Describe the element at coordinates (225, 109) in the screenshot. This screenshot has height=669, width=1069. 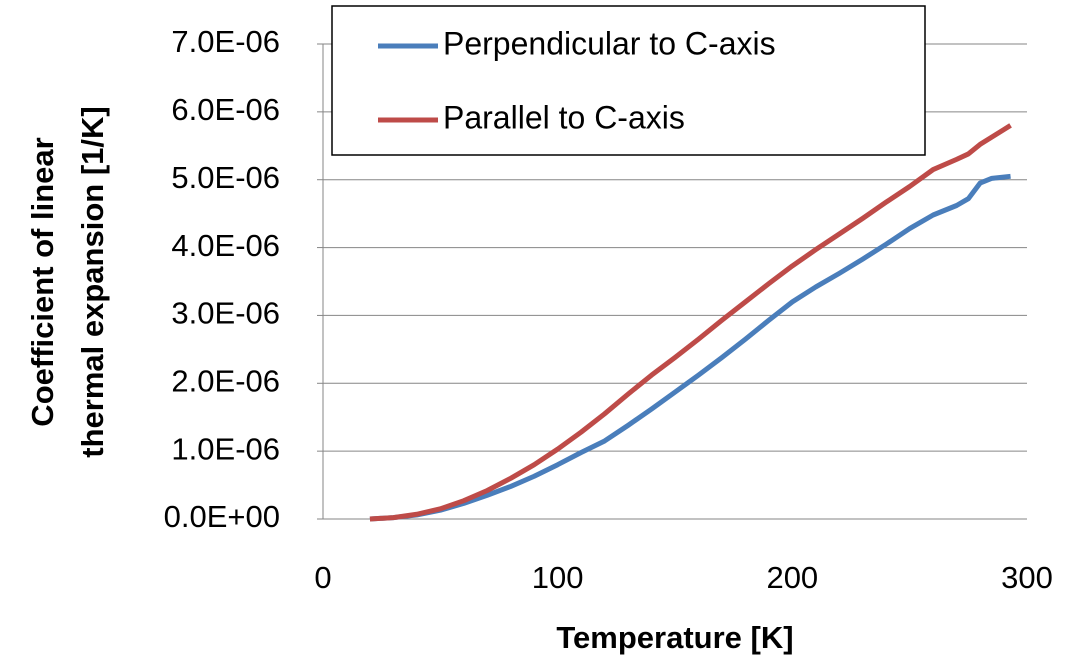
I see `y-tick-label: 6.0E-06` at that location.